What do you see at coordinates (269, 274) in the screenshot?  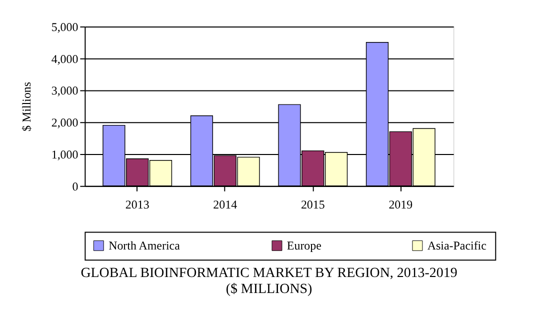 I see `text: GLOBAL BIOINFORMATIC MARKET BY REGION, 2013-2019` at bounding box center [269, 274].